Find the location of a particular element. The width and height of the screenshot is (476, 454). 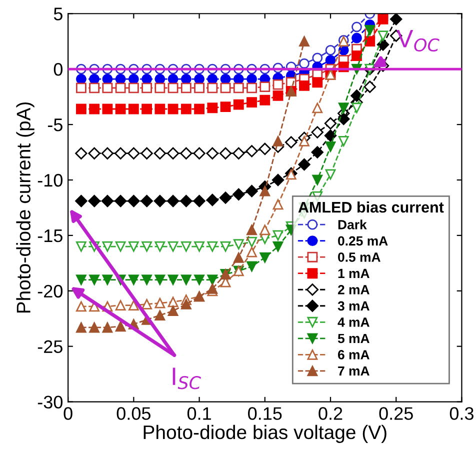

x-tick-label: 0.2 is located at coordinates (330, 413).